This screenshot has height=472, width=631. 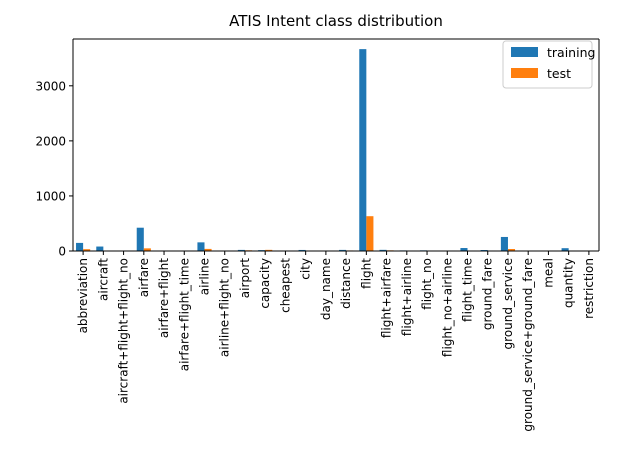 I want to click on x-tick-label-capacity: capacity, so click(x=265, y=283).